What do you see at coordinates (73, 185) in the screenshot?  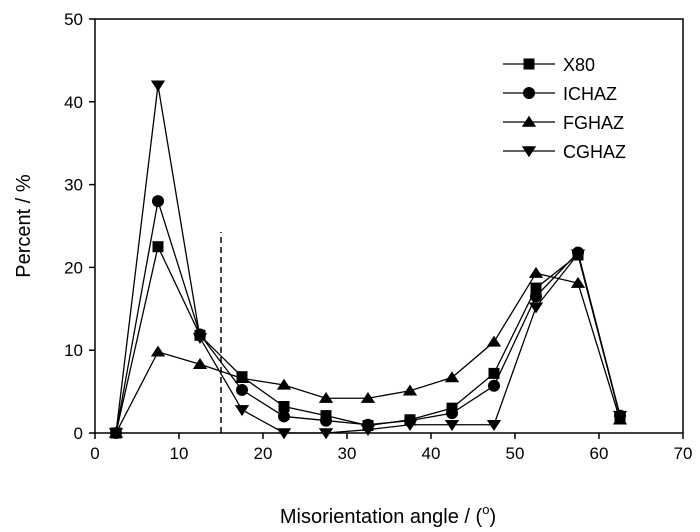 I see `y-tick-label: 30` at bounding box center [73, 185].